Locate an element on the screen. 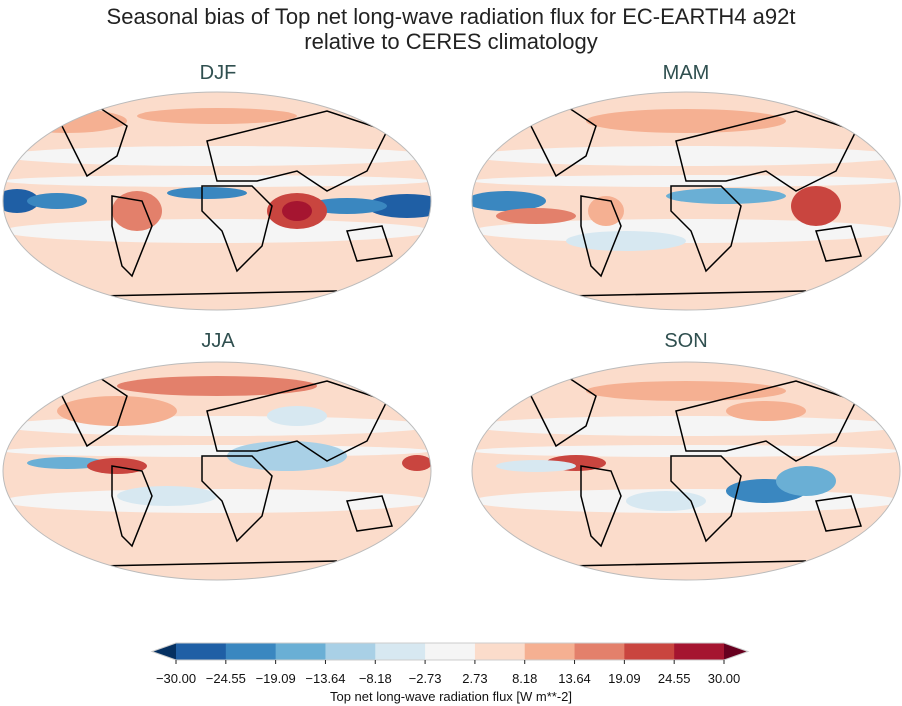  panel-title-mam: MAM is located at coordinates (686, 73).